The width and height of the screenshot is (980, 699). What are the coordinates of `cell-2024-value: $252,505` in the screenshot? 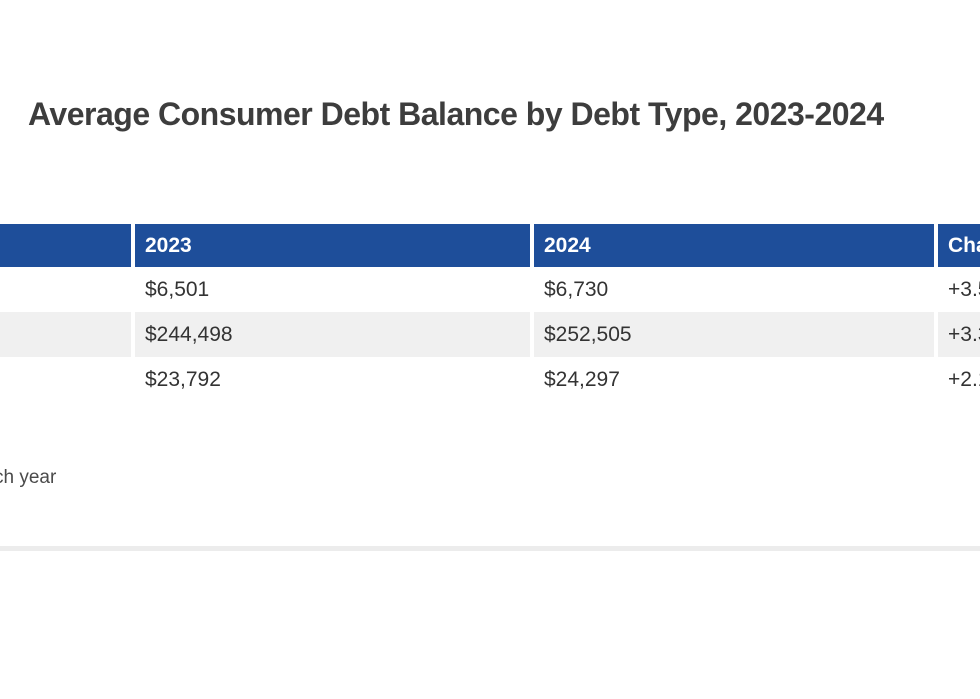 It's located at (736, 334).